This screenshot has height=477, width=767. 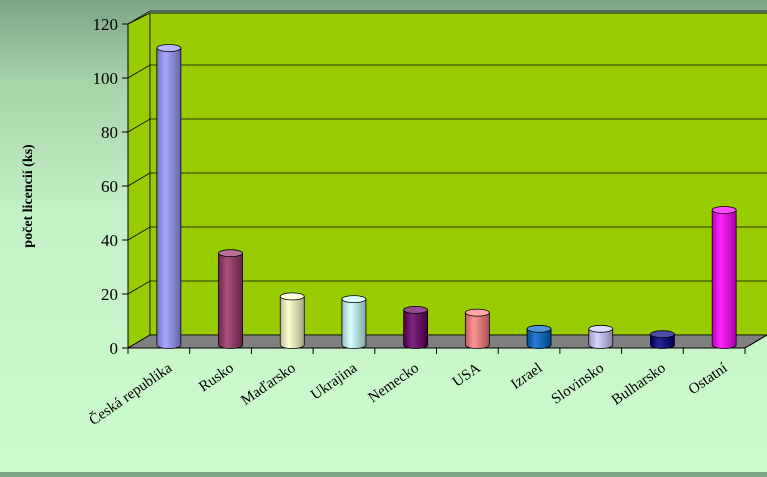 What do you see at coordinates (106, 24) in the screenshot?
I see `y-tick-label: 120` at bounding box center [106, 24].